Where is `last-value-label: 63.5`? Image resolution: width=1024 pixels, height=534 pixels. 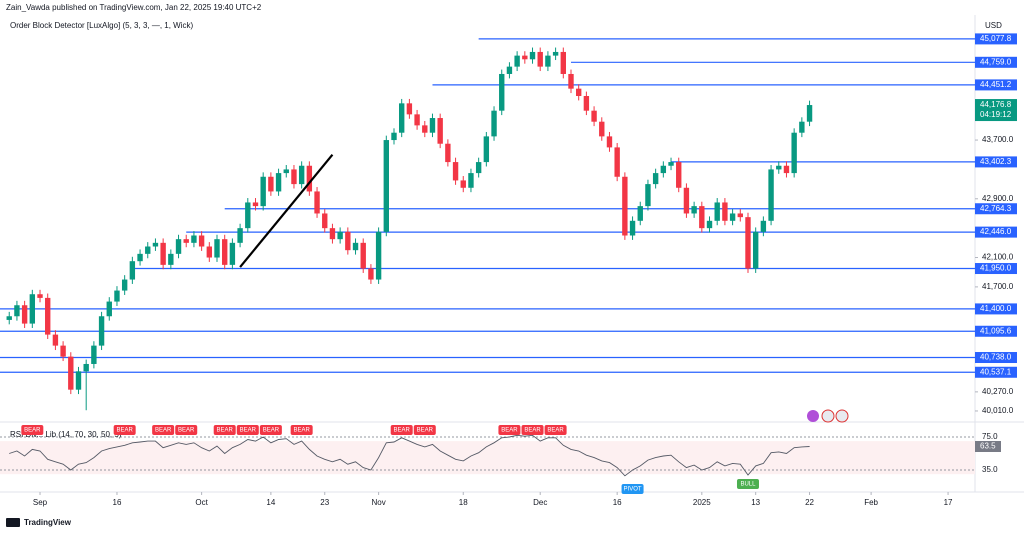 last-value-label: 63.5 is located at coordinates (988, 446).